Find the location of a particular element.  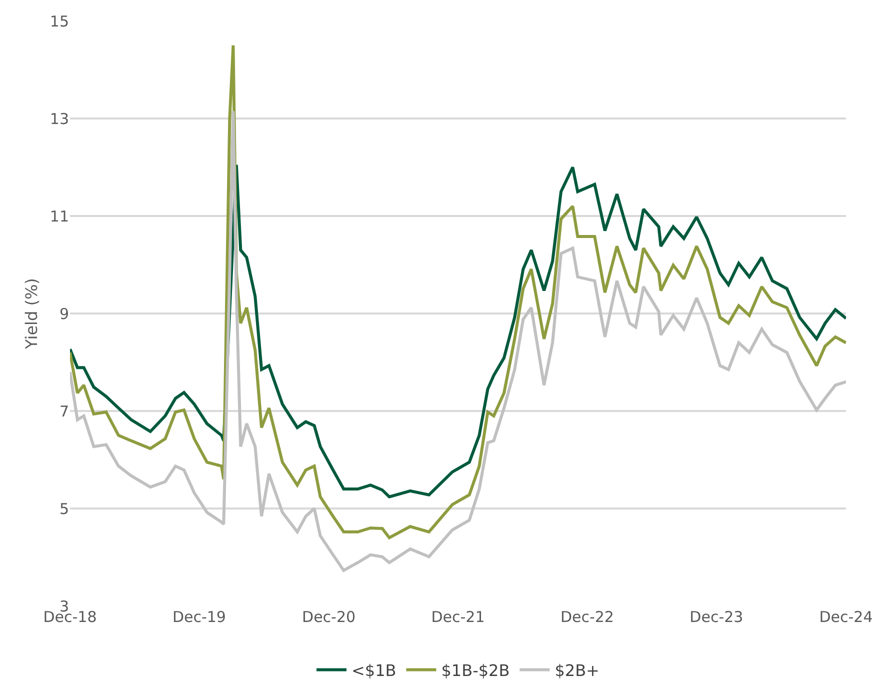

x-tick-label: Dec-20 is located at coordinates (329, 617).